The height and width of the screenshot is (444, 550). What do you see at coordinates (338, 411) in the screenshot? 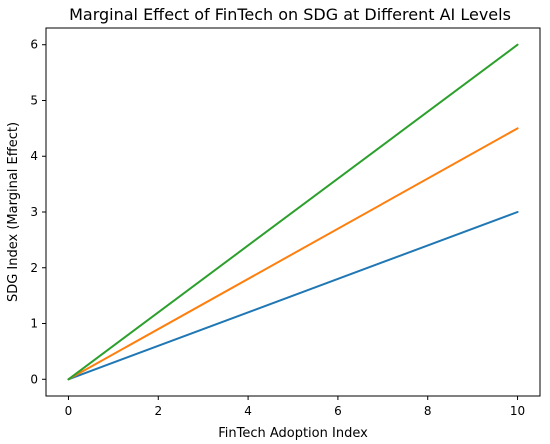
I see `x-tick-label: 6` at bounding box center [338, 411].